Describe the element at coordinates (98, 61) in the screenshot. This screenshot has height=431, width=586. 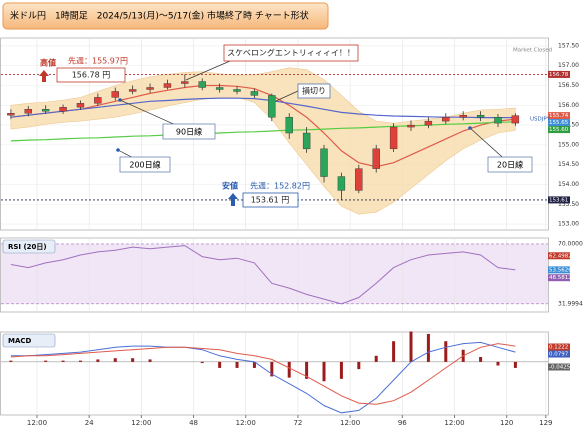
I see `annotation: 先週：155.97円` at that location.